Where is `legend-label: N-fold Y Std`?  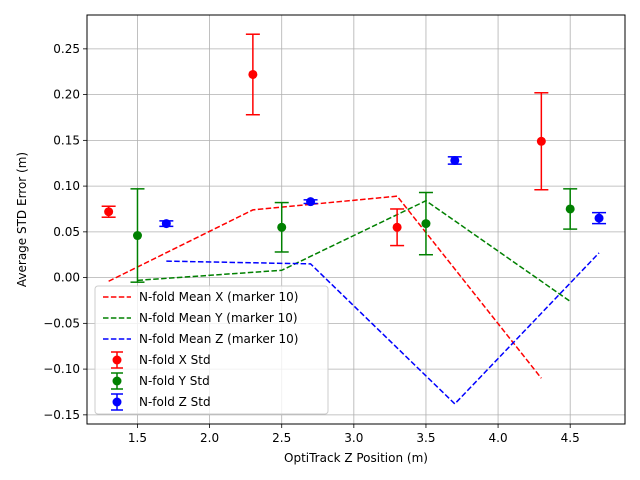
legend-label: N-fold Y Std is located at coordinates (174, 381).